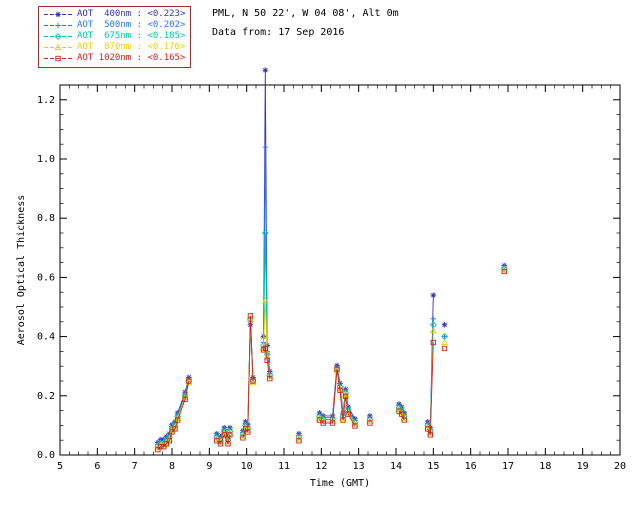 This screenshot has width=640, height=512. I want to click on x-tick-label: 7, so click(135, 466).